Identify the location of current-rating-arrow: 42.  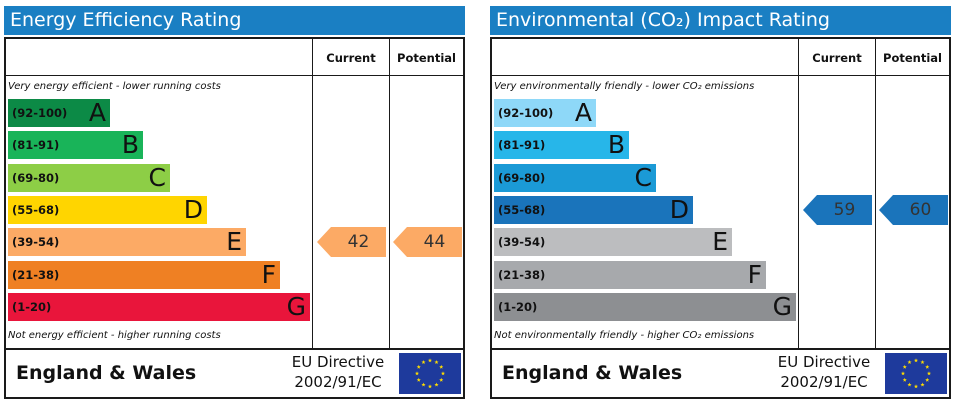
(351, 242).